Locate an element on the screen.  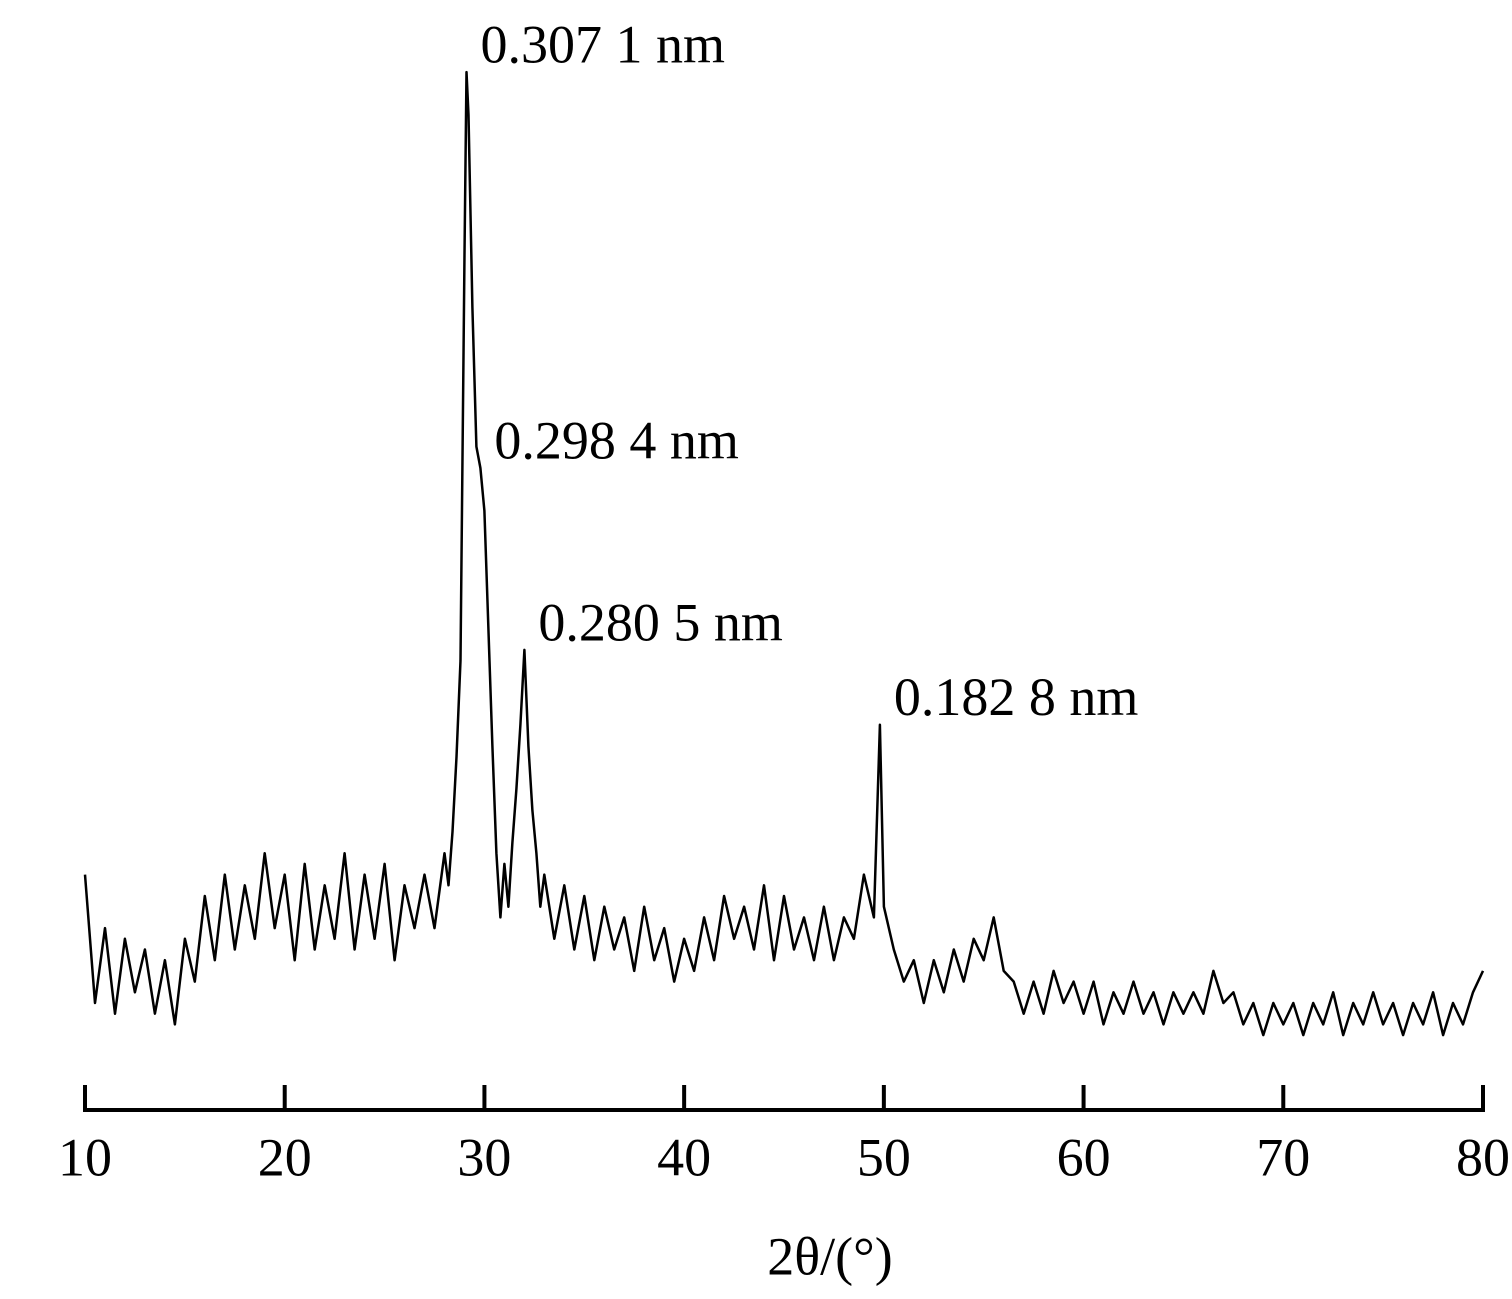
x-tick-label: 80 is located at coordinates (1483, 1157).